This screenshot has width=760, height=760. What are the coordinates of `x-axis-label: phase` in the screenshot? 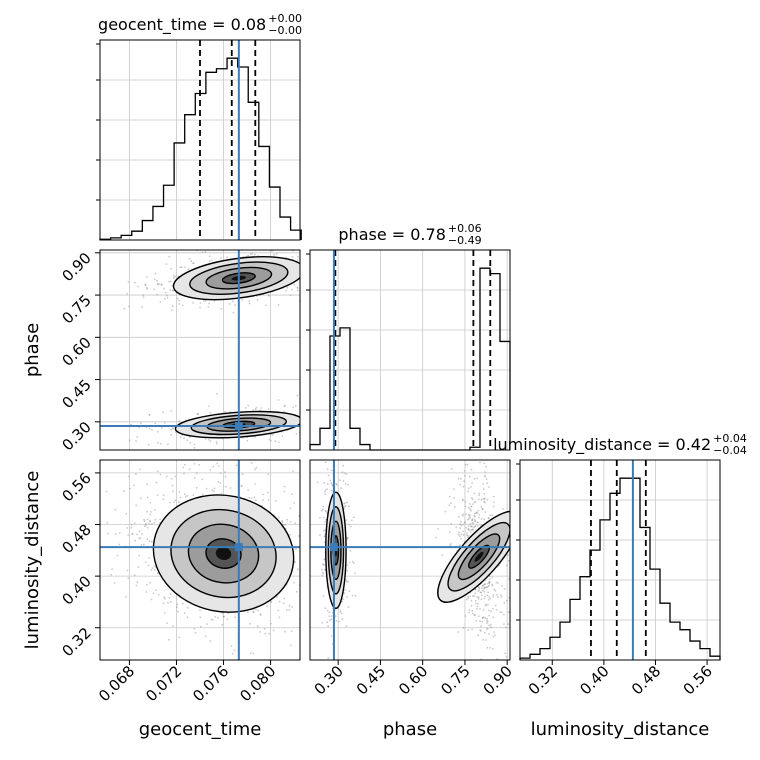 It's located at (410, 729).